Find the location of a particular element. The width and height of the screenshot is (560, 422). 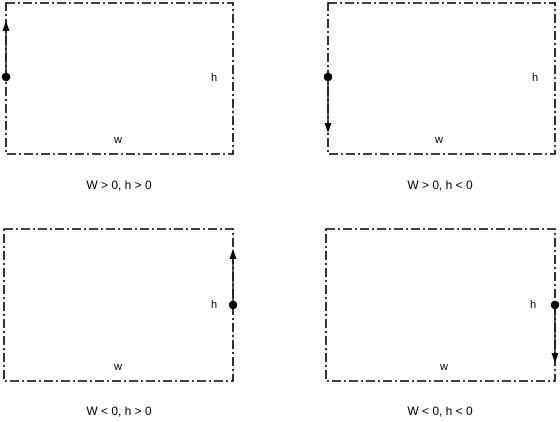

panel-caption: W < 0, h > 0 is located at coordinates (119, 411).